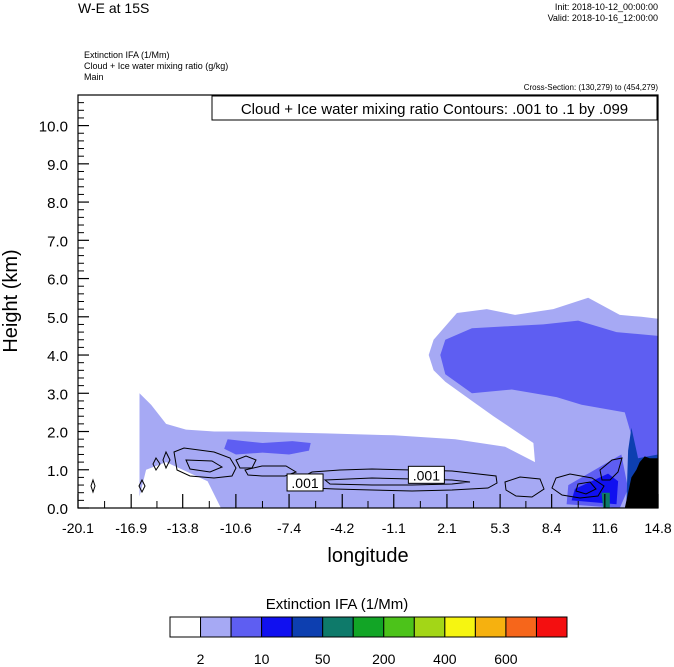 This screenshot has height=667, width=674. I want to click on y-tick-label: 1.0, so click(57, 471).